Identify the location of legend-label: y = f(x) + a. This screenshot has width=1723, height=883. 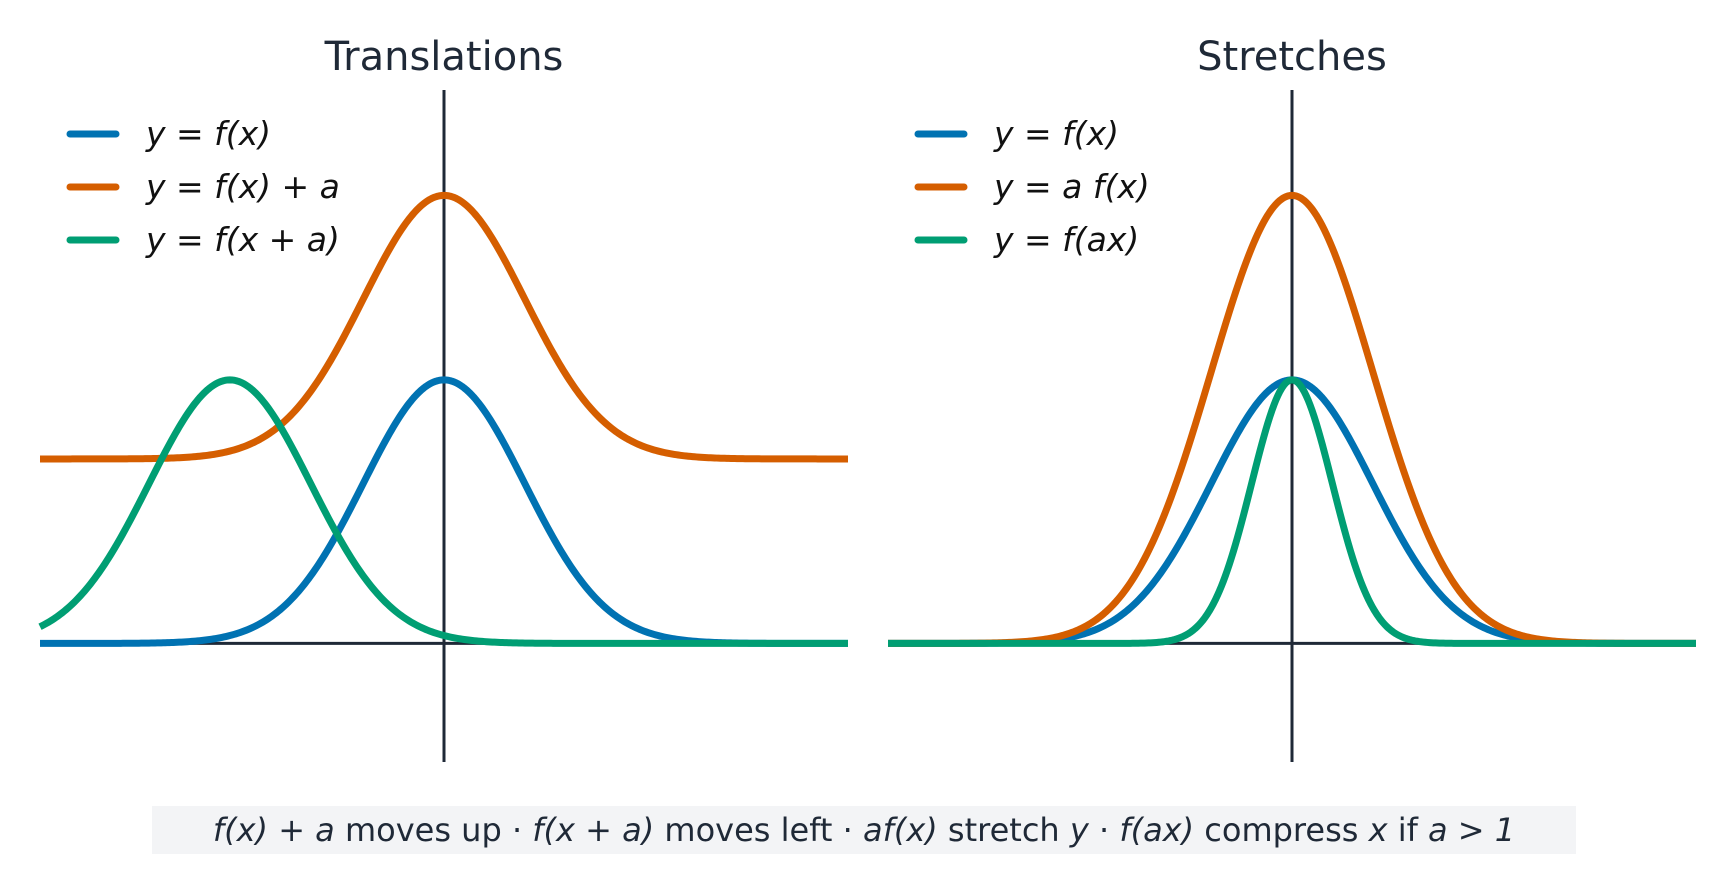
(242, 186).